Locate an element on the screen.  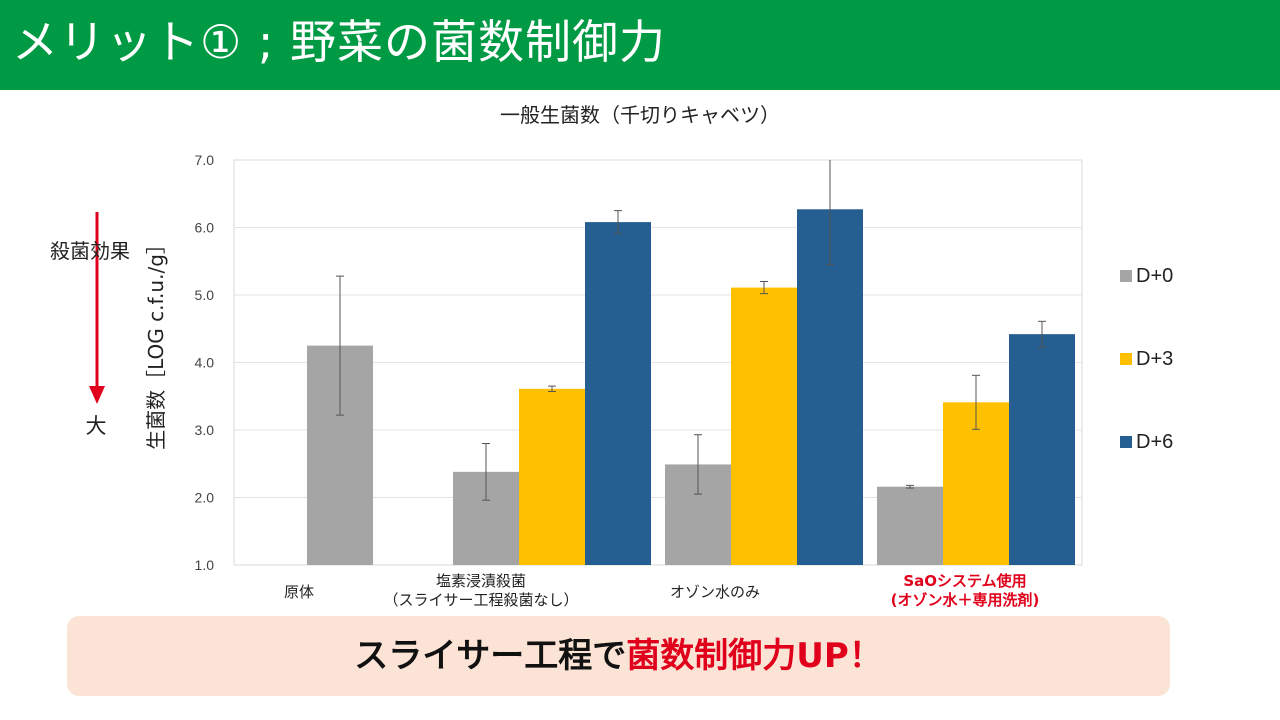
category-label-ozone: オゾン水のみ is located at coordinates (715, 592).